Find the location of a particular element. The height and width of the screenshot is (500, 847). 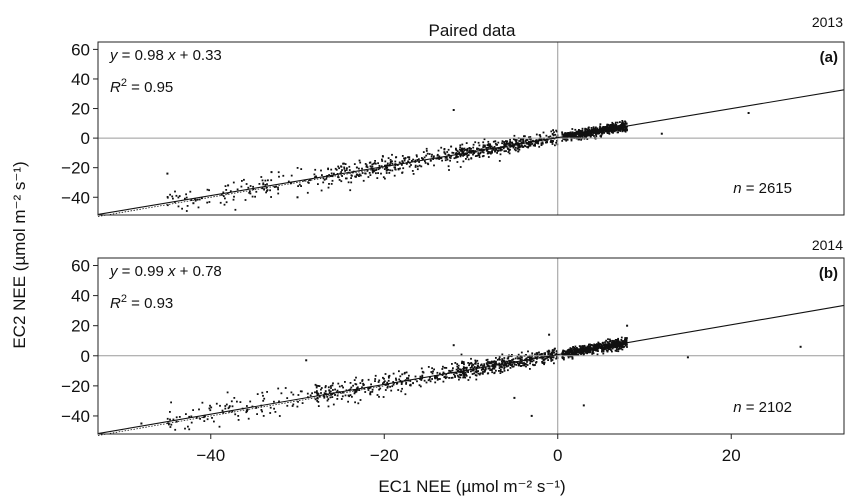

y-axis-ticks-a: −40 −20 0 20 40 60 is located at coordinates (79, 123).